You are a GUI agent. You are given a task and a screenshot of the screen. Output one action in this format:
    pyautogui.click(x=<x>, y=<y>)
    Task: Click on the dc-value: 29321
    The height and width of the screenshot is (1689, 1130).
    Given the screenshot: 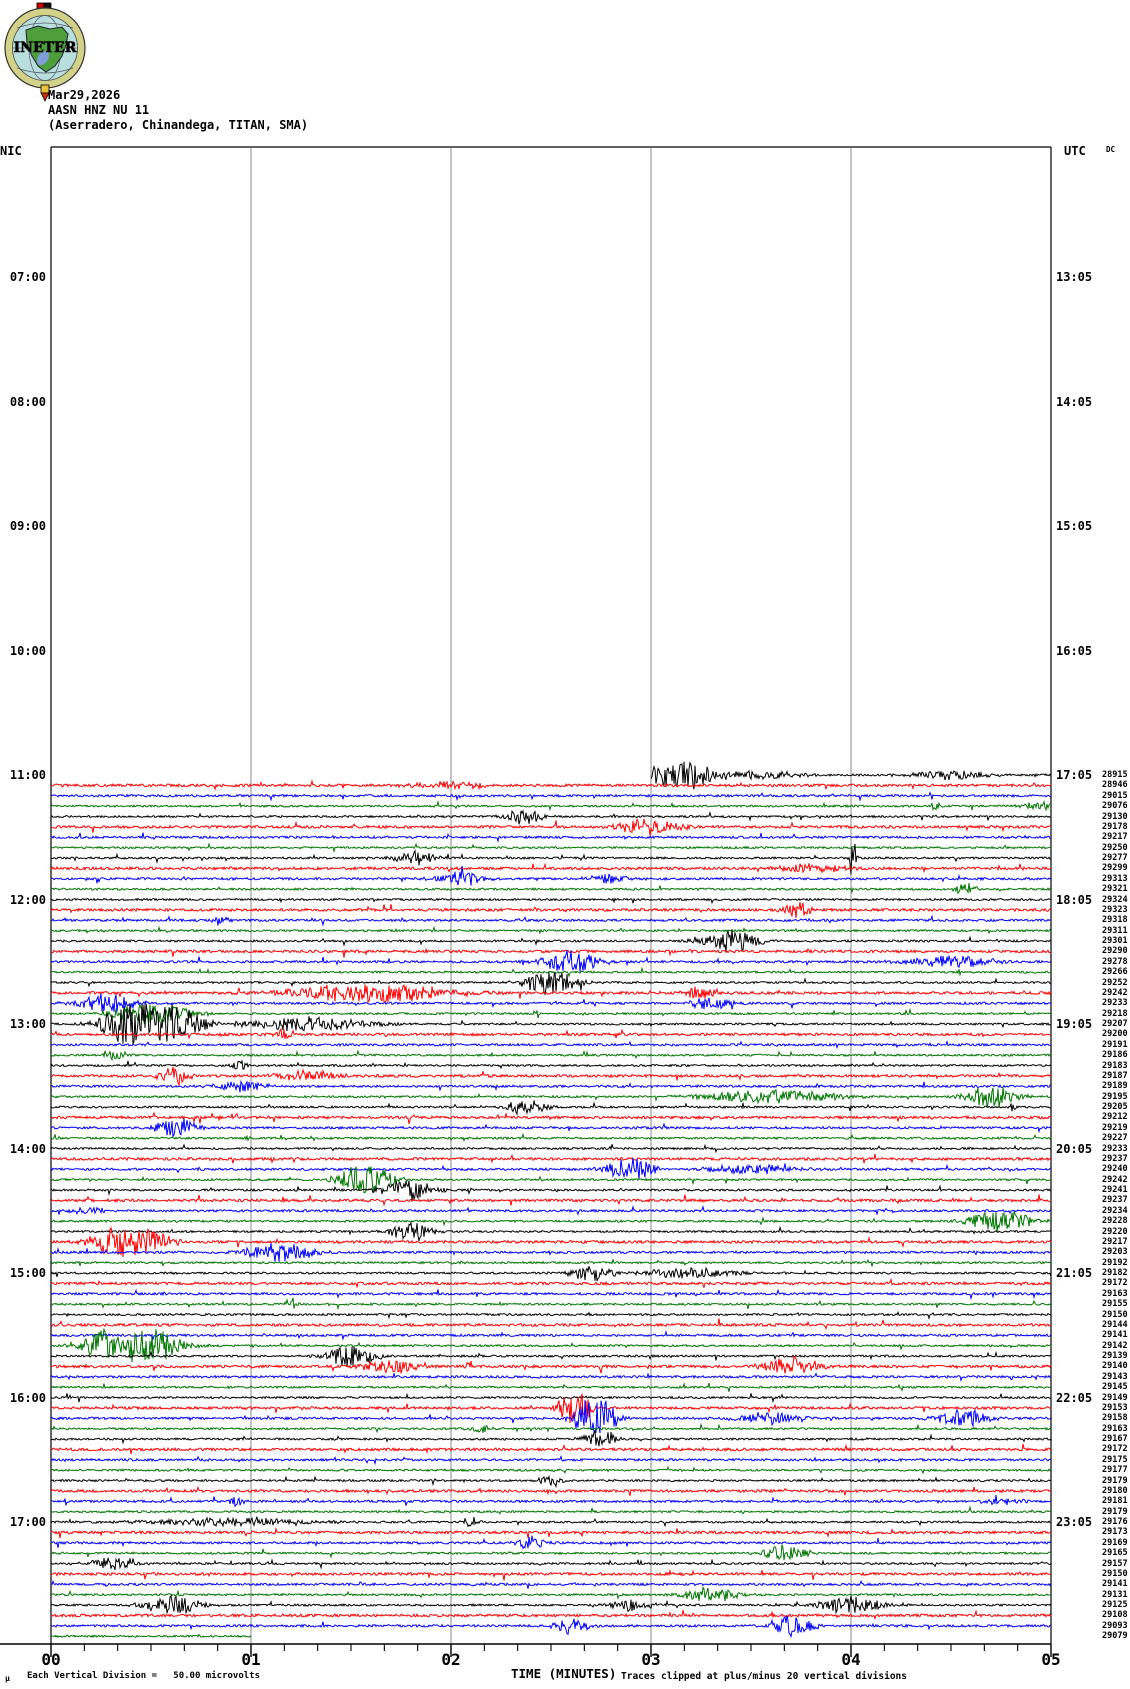 What is the action you would take?
    pyautogui.click(x=1115, y=889)
    